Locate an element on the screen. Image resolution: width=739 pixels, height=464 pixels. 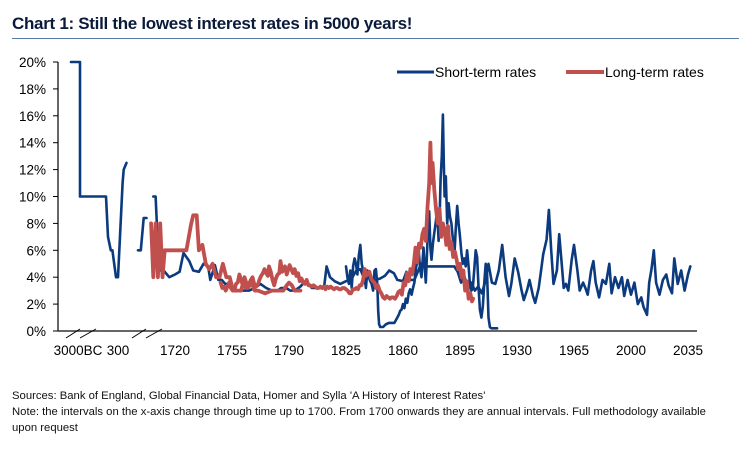
x-tick-label: 3000BC is located at coordinates (78, 350).